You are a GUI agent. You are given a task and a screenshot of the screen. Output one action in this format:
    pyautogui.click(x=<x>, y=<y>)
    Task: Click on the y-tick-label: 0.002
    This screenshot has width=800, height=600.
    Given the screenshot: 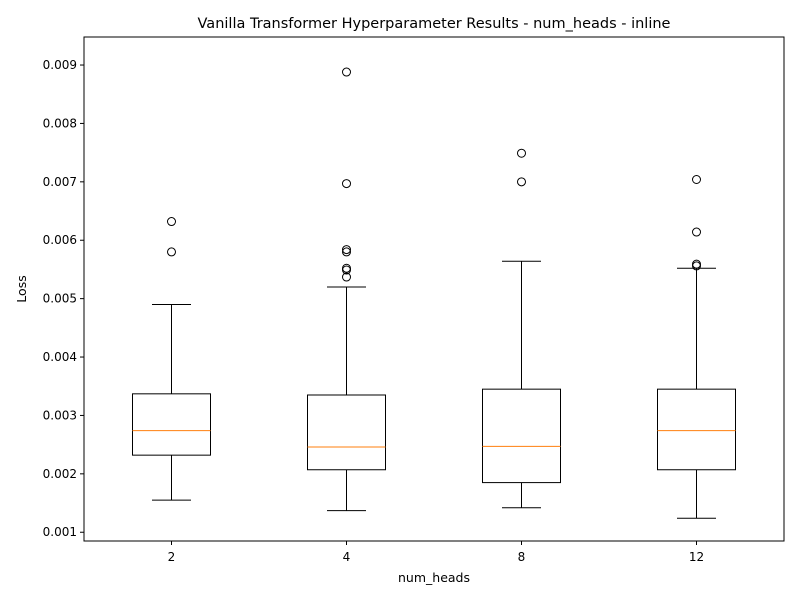 What is the action you would take?
    pyautogui.click(x=60, y=474)
    